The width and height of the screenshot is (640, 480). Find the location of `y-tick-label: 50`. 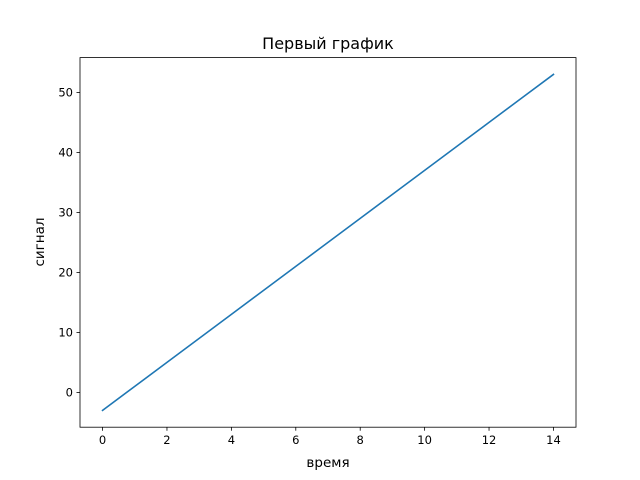

y-tick-label: 50 is located at coordinates (65, 92).